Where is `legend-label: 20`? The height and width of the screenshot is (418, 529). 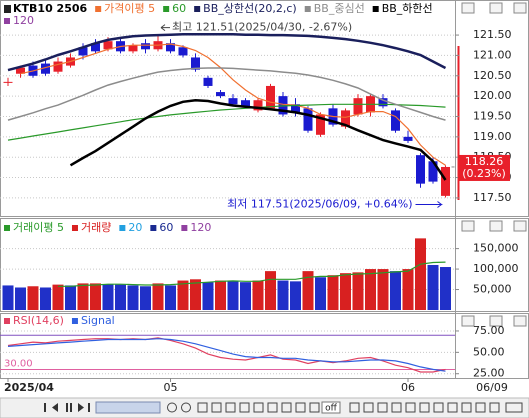 legend-label: 20 is located at coordinates (135, 227).